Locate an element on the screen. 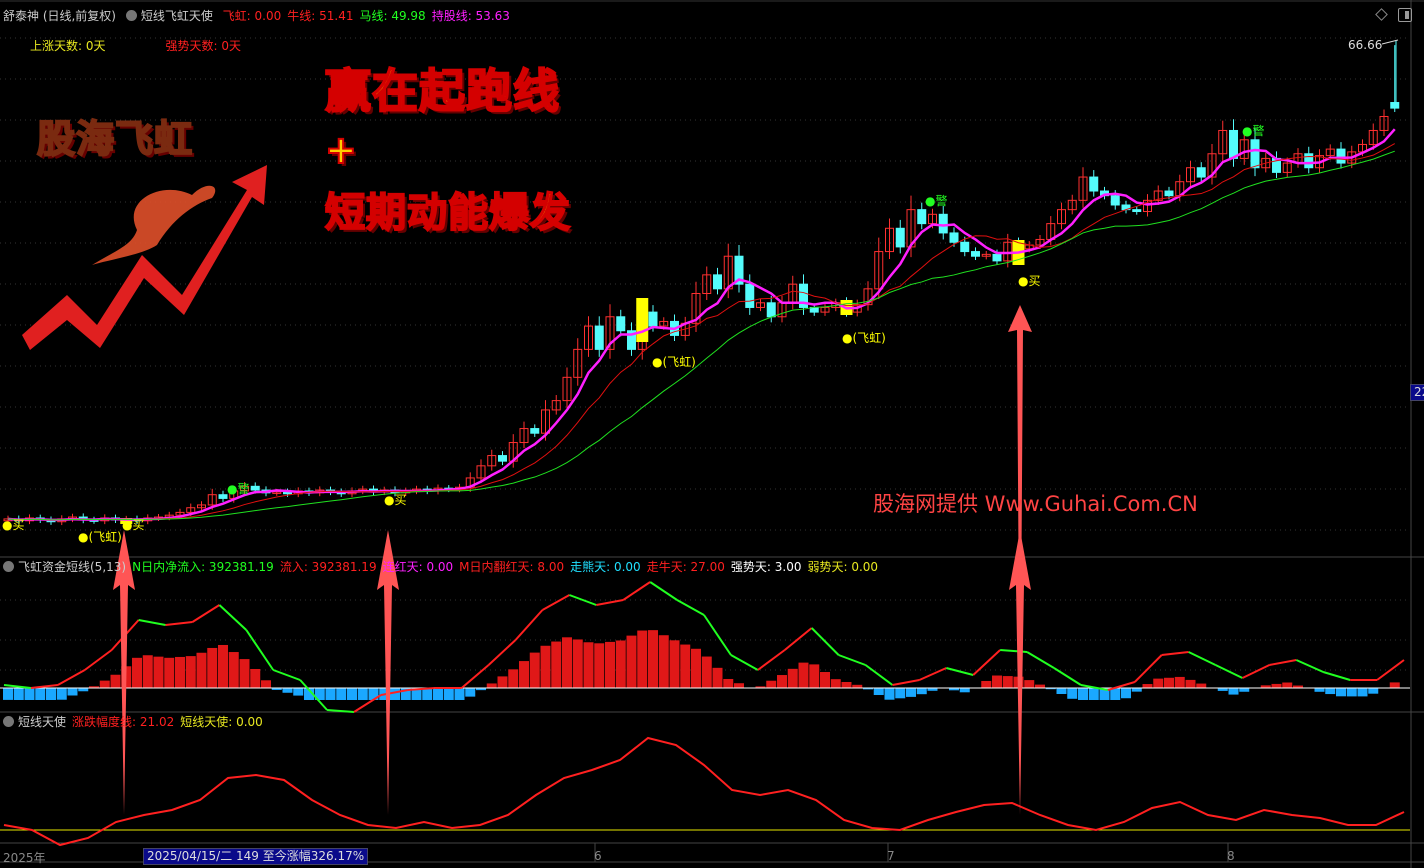  indicator-name: 短线飞虹天使 is located at coordinates (176, 16).